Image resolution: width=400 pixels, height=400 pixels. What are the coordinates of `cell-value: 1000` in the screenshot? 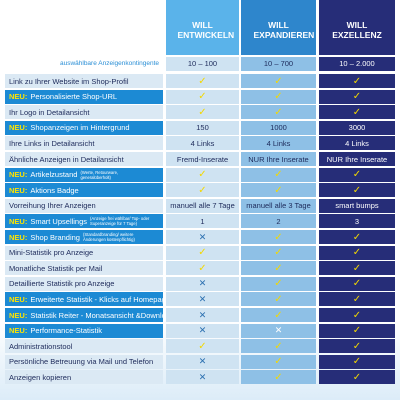 It's located at (278, 128).